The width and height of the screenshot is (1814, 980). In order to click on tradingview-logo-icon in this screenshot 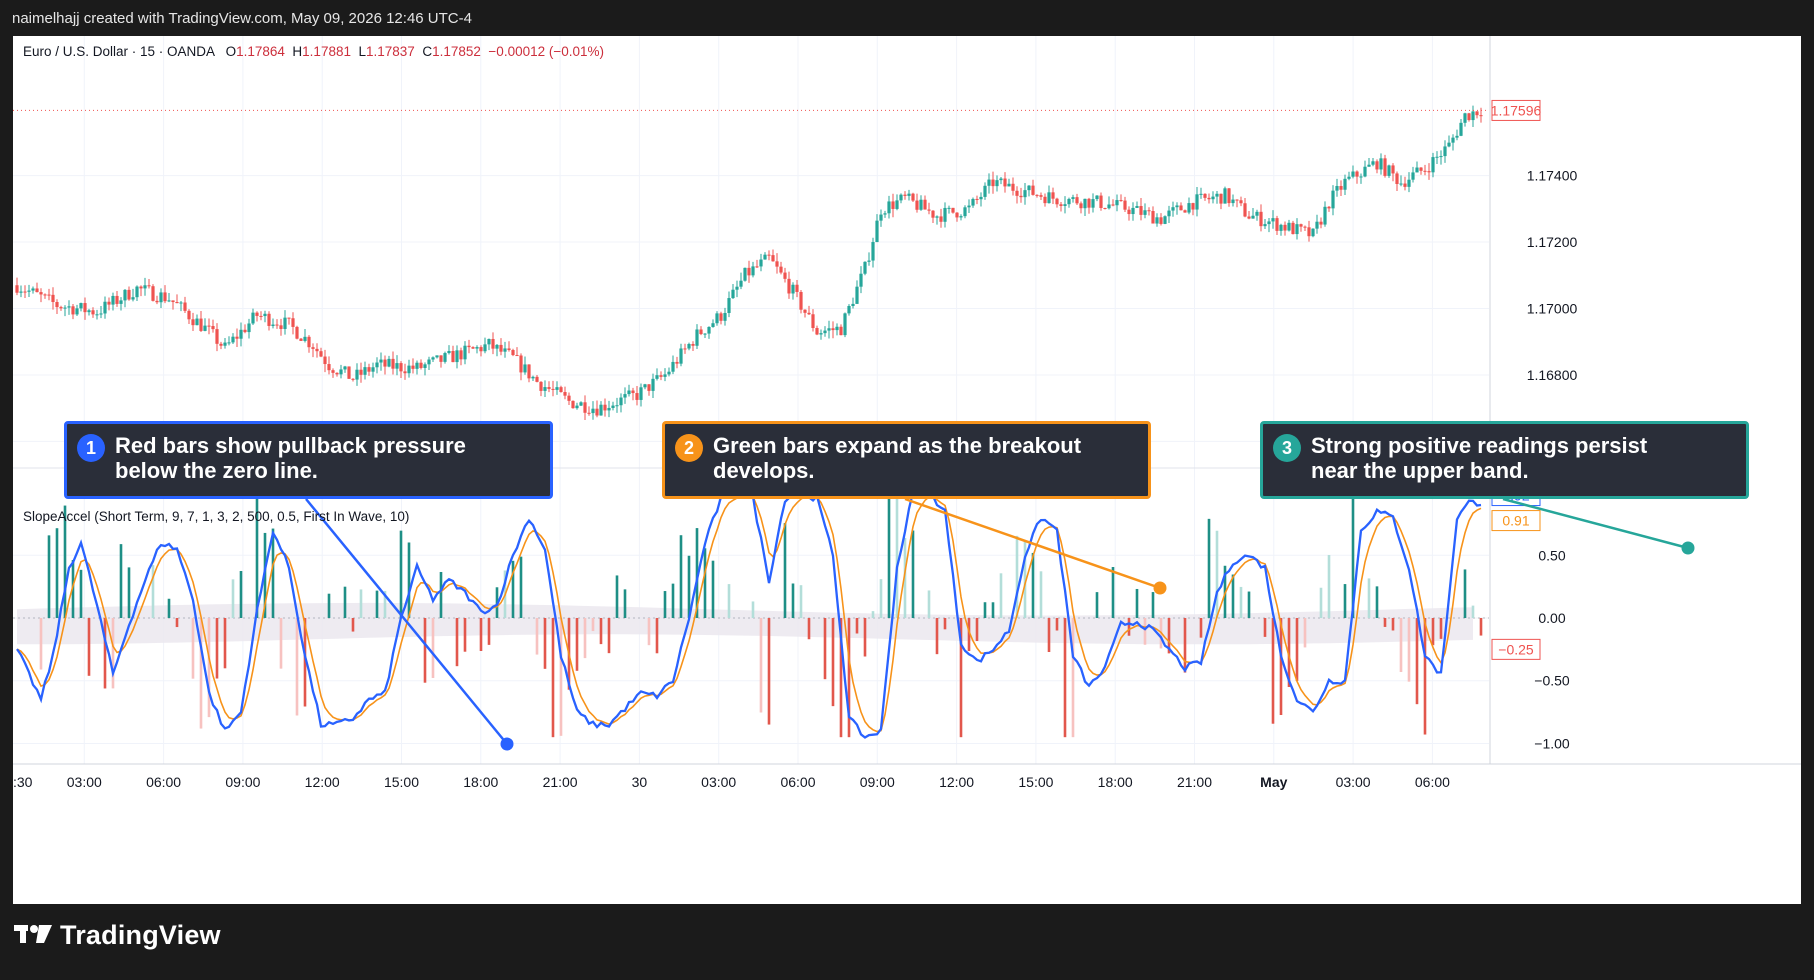, I will do `click(33, 936)`.